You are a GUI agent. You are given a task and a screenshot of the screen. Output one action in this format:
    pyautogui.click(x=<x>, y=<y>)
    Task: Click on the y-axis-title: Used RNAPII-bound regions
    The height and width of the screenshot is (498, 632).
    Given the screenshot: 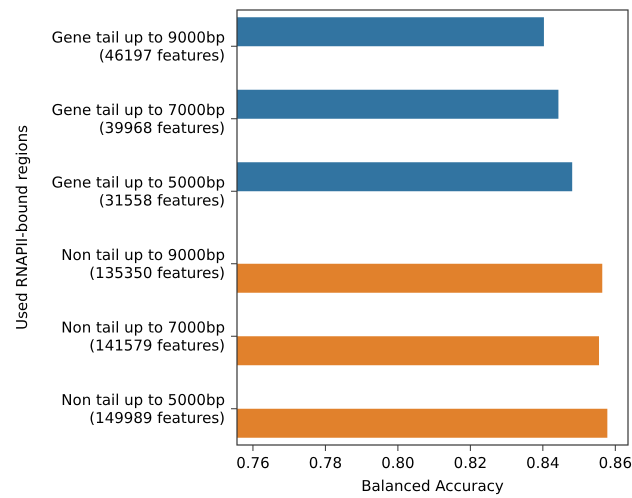 What is the action you would take?
    pyautogui.click(x=22, y=227)
    